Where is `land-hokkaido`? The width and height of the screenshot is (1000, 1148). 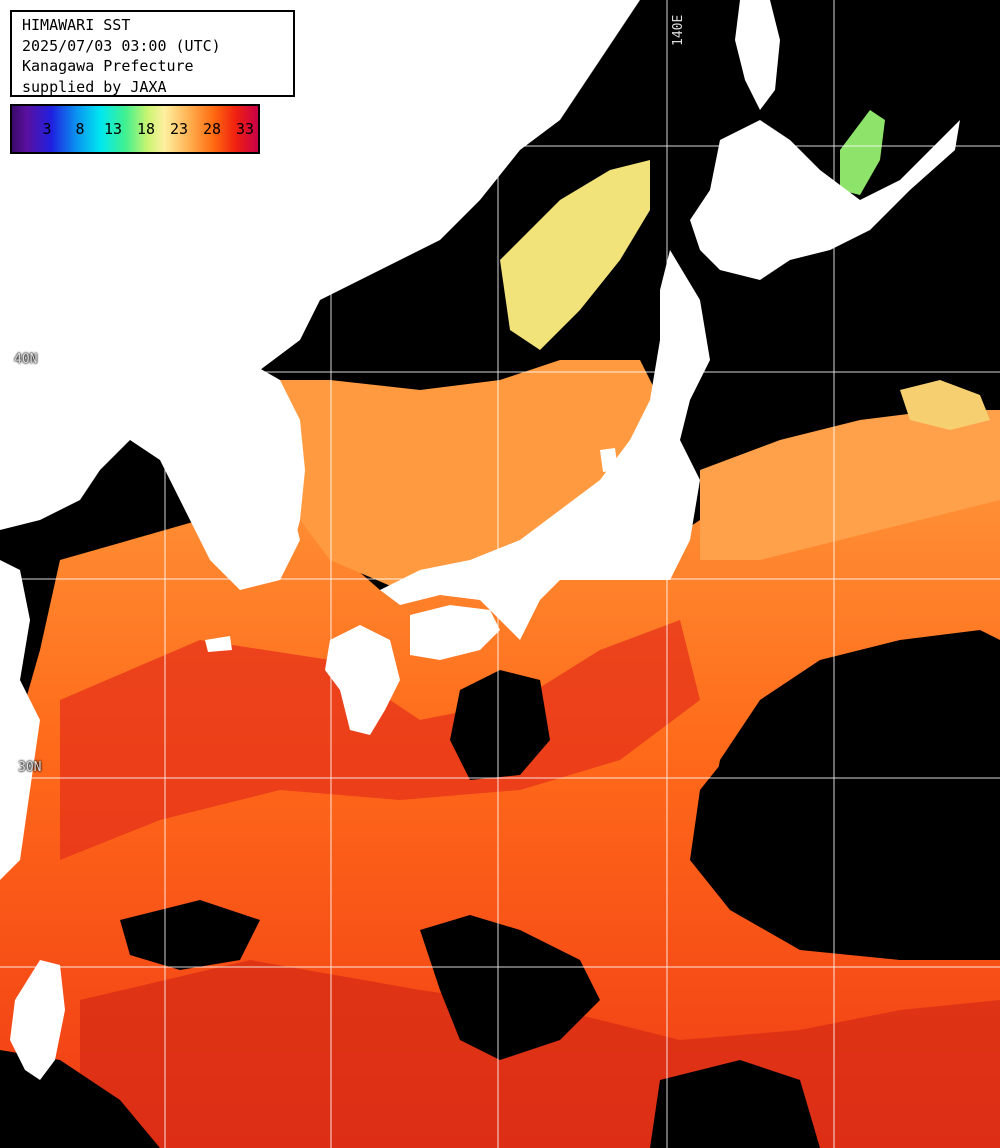 land-hokkaido is located at coordinates (825, 200).